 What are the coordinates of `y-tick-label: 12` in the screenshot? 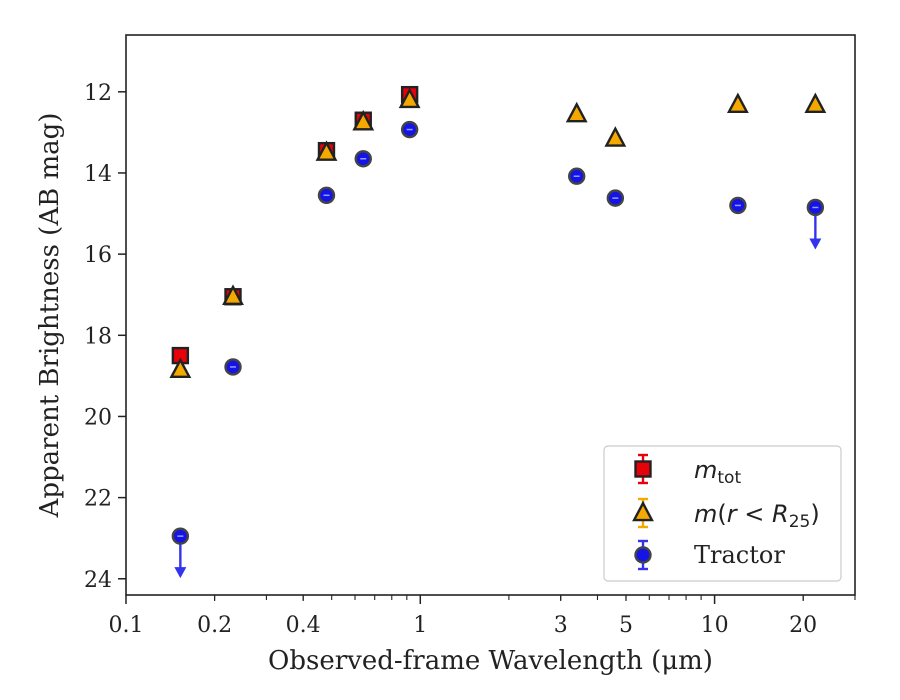 It's located at (98, 93).